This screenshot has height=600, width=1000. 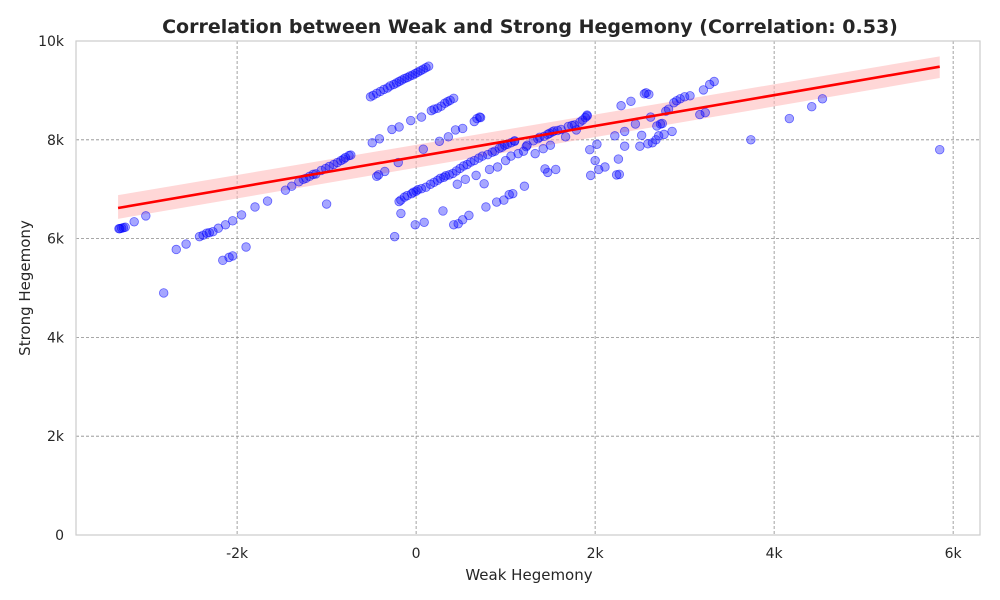 What do you see at coordinates (56, 437) in the screenshot?
I see `y-tick-label: 2k` at bounding box center [56, 437].